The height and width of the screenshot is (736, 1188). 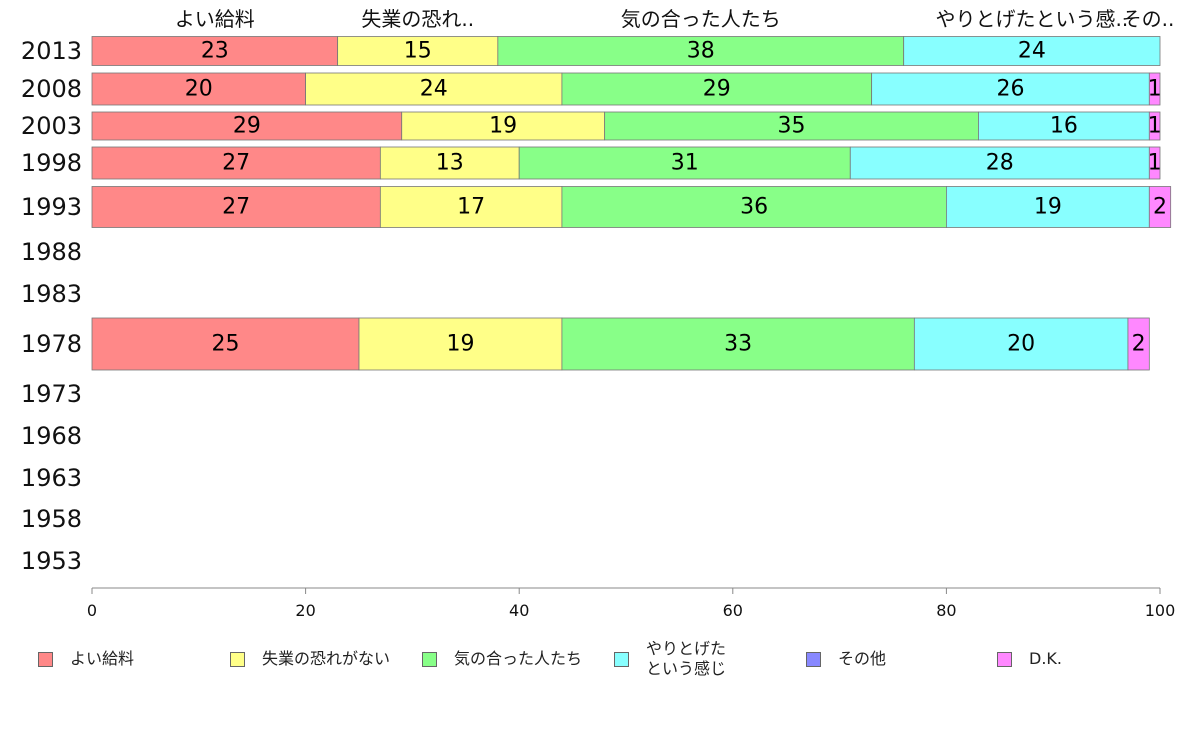 I want to click on legend-item: やりとげた という感じ, so click(x=670, y=658).